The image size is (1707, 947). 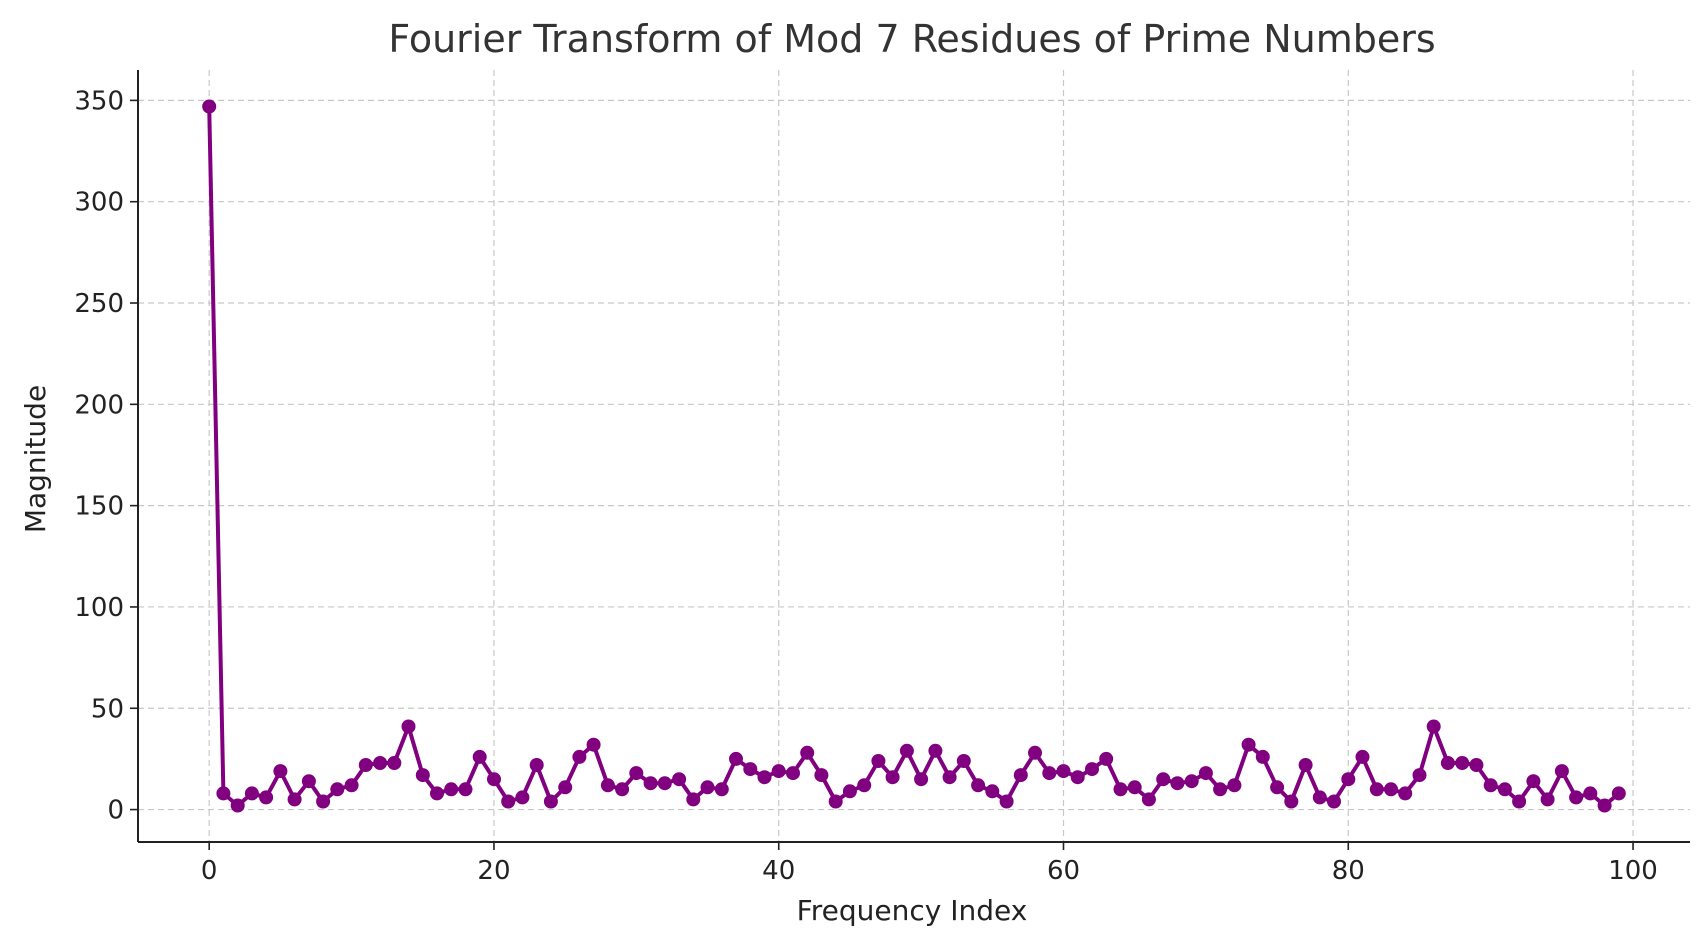 What do you see at coordinates (106, 456) in the screenshot?
I see `y-axis-ticks: 0 50 100 150 200 250 300 350` at bounding box center [106, 456].